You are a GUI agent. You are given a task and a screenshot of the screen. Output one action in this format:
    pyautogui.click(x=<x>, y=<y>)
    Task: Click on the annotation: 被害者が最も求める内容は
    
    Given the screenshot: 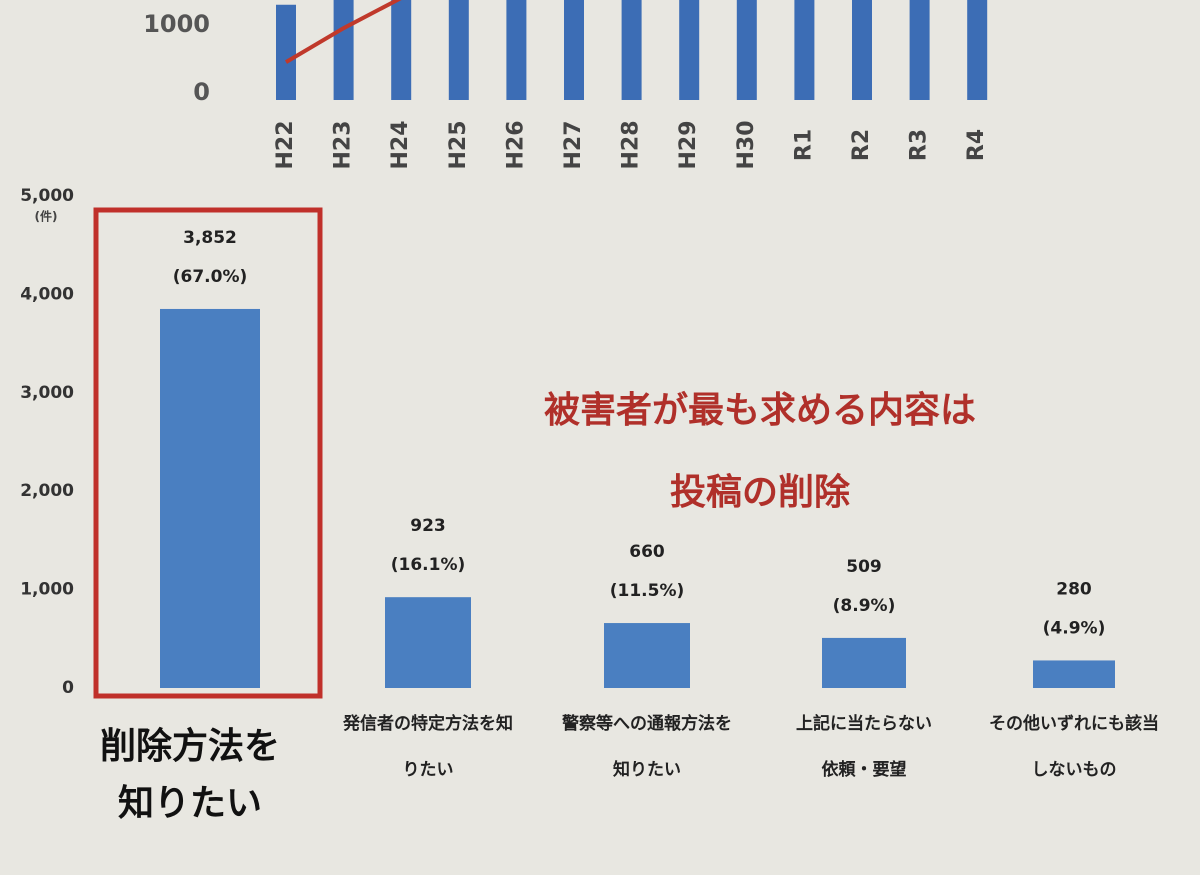 What is the action you would take?
    pyautogui.click(x=760, y=410)
    